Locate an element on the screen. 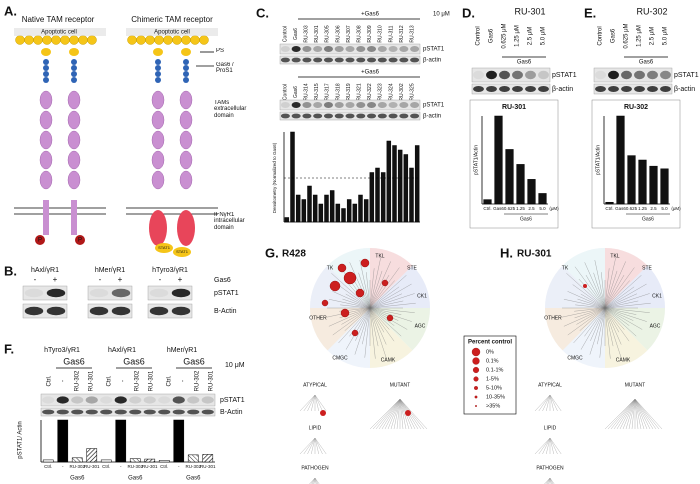  phospho is located at coordinates (40, 240).